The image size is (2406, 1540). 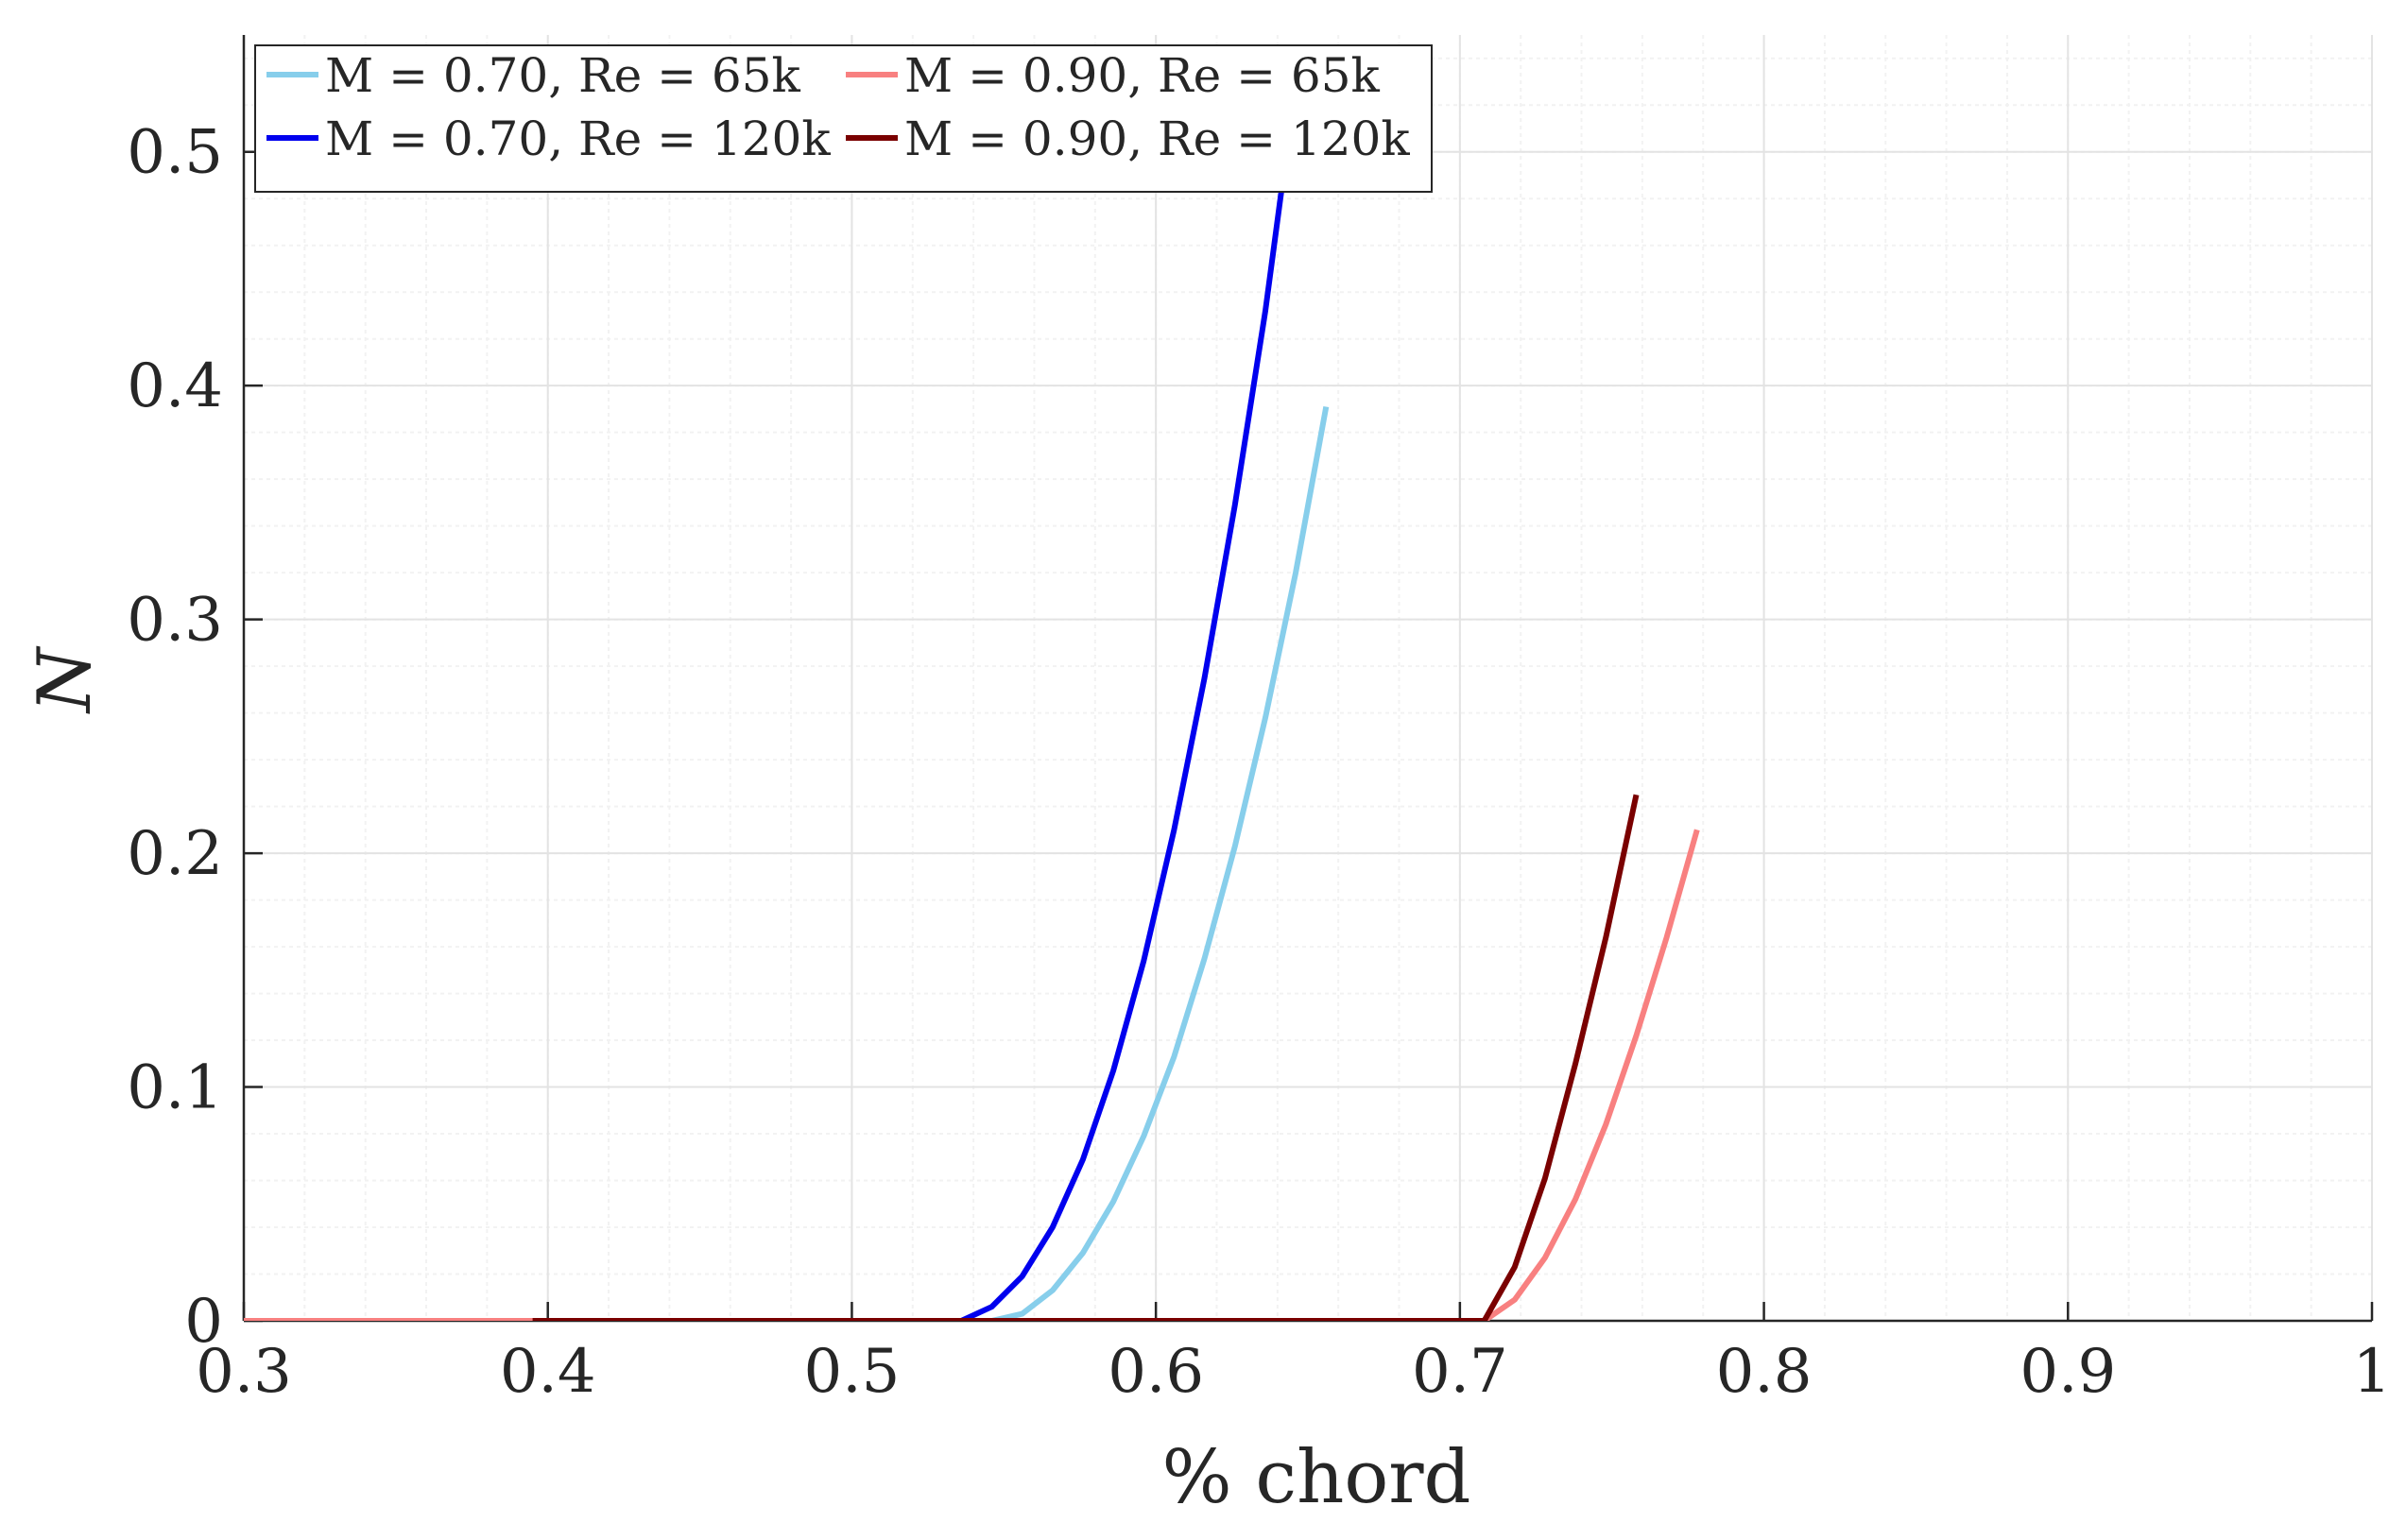 I want to click on y-tick-label: 0.5, so click(x=175, y=153).